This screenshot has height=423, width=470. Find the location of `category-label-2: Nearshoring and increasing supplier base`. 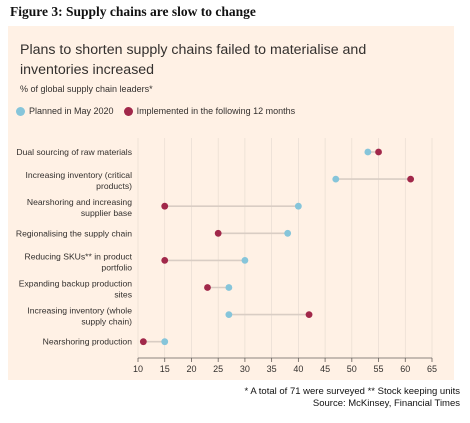

category-label-2: Nearshoring and increasing supplier base is located at coordinates (79, 207).